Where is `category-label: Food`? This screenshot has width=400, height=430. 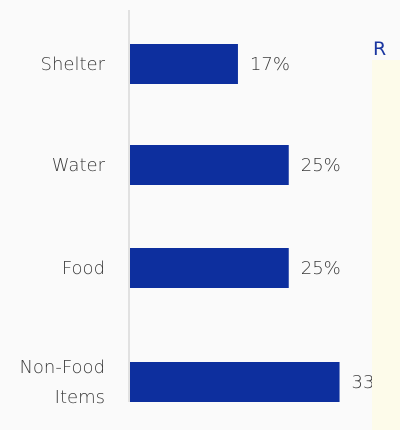 category-label: Food is located at coordinates (83, 268).